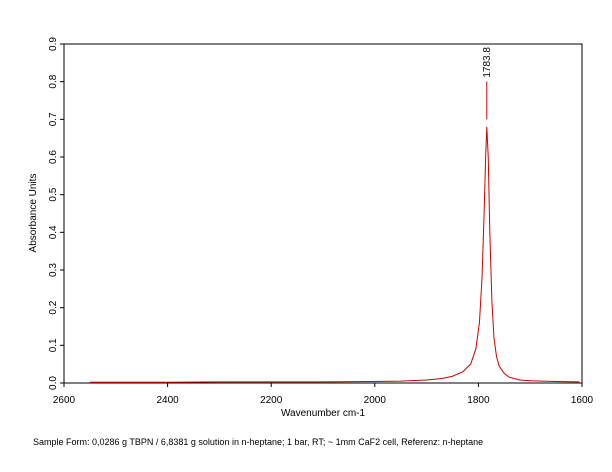 This screenshot has width=612, height=472. I want to click on x-tick-label: 1600, so click(582, 400).